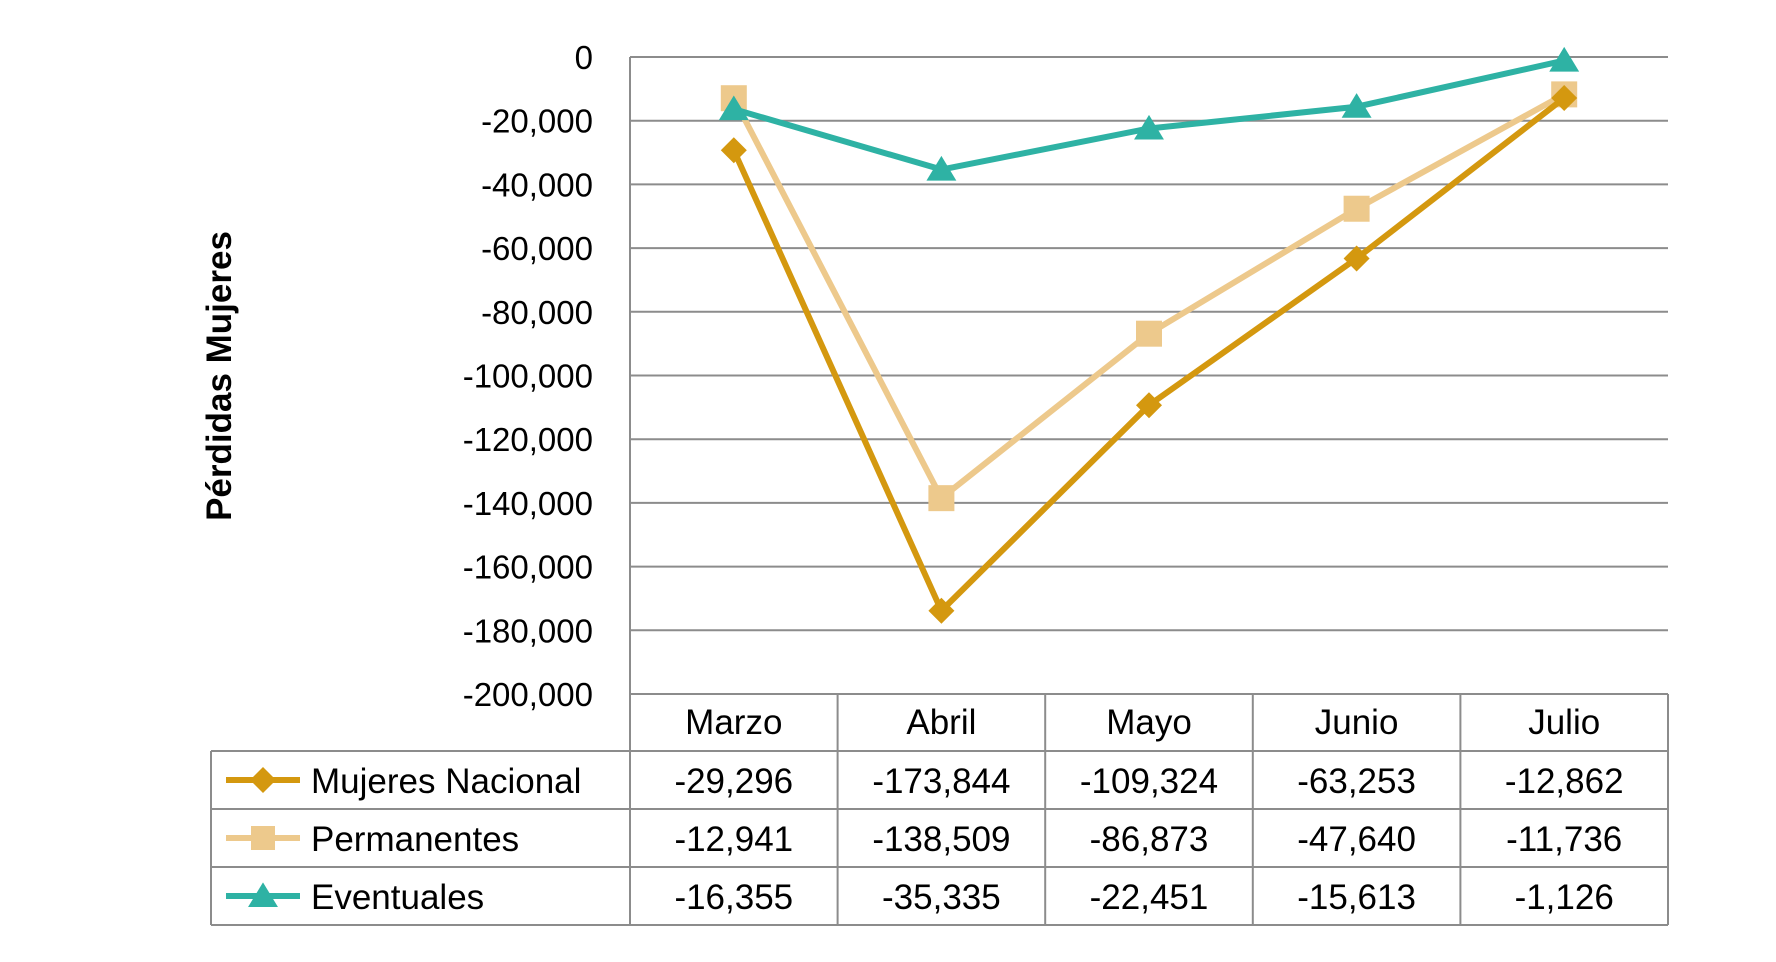  What do you see at coordinates (1357, 722) in the screenshot?
I see `category-label: Junio` at bounding box center [1357, 722].